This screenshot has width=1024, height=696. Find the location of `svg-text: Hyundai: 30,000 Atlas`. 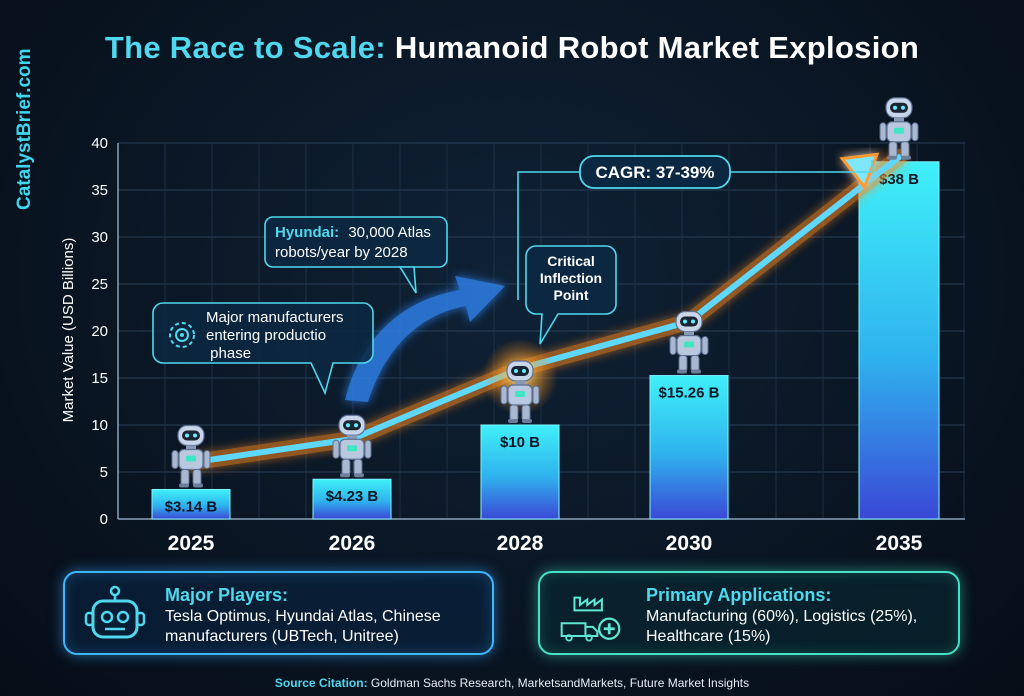

svg-text: Hyundai: 30,000 Atlas is located at coordinates (353, 232).